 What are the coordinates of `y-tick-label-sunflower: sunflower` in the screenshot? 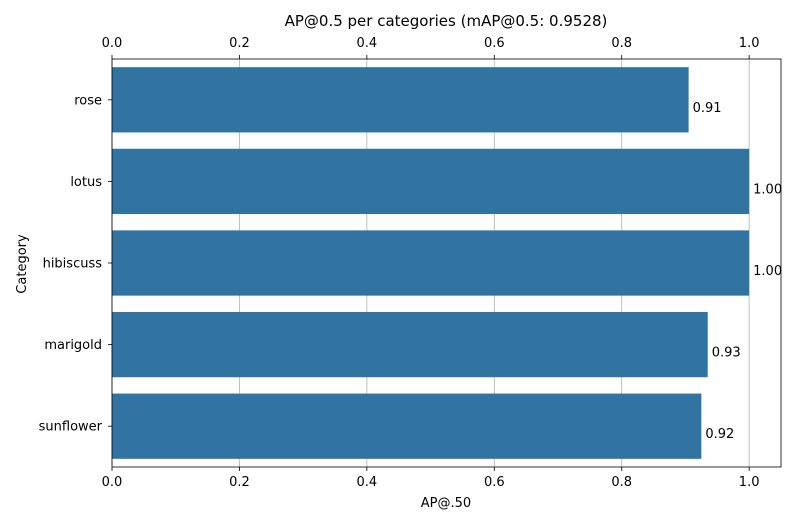 It's located at (71, 427).